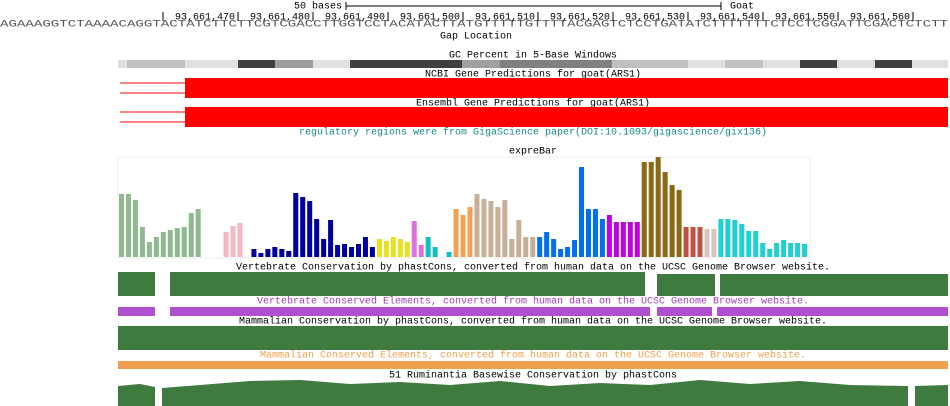  What do you see at coordinates (318, 7) in the screenshot?
I see `scale-label: 50 bases` at bounding box center [318, 7].